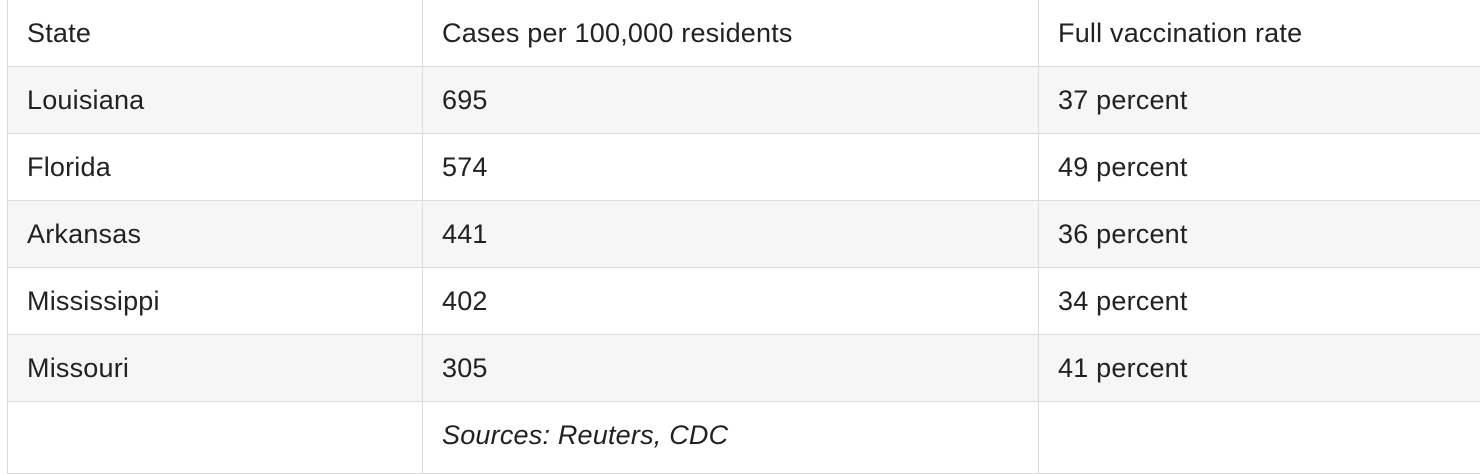  I want to click on cell-state: Florida, so click(215, 167).